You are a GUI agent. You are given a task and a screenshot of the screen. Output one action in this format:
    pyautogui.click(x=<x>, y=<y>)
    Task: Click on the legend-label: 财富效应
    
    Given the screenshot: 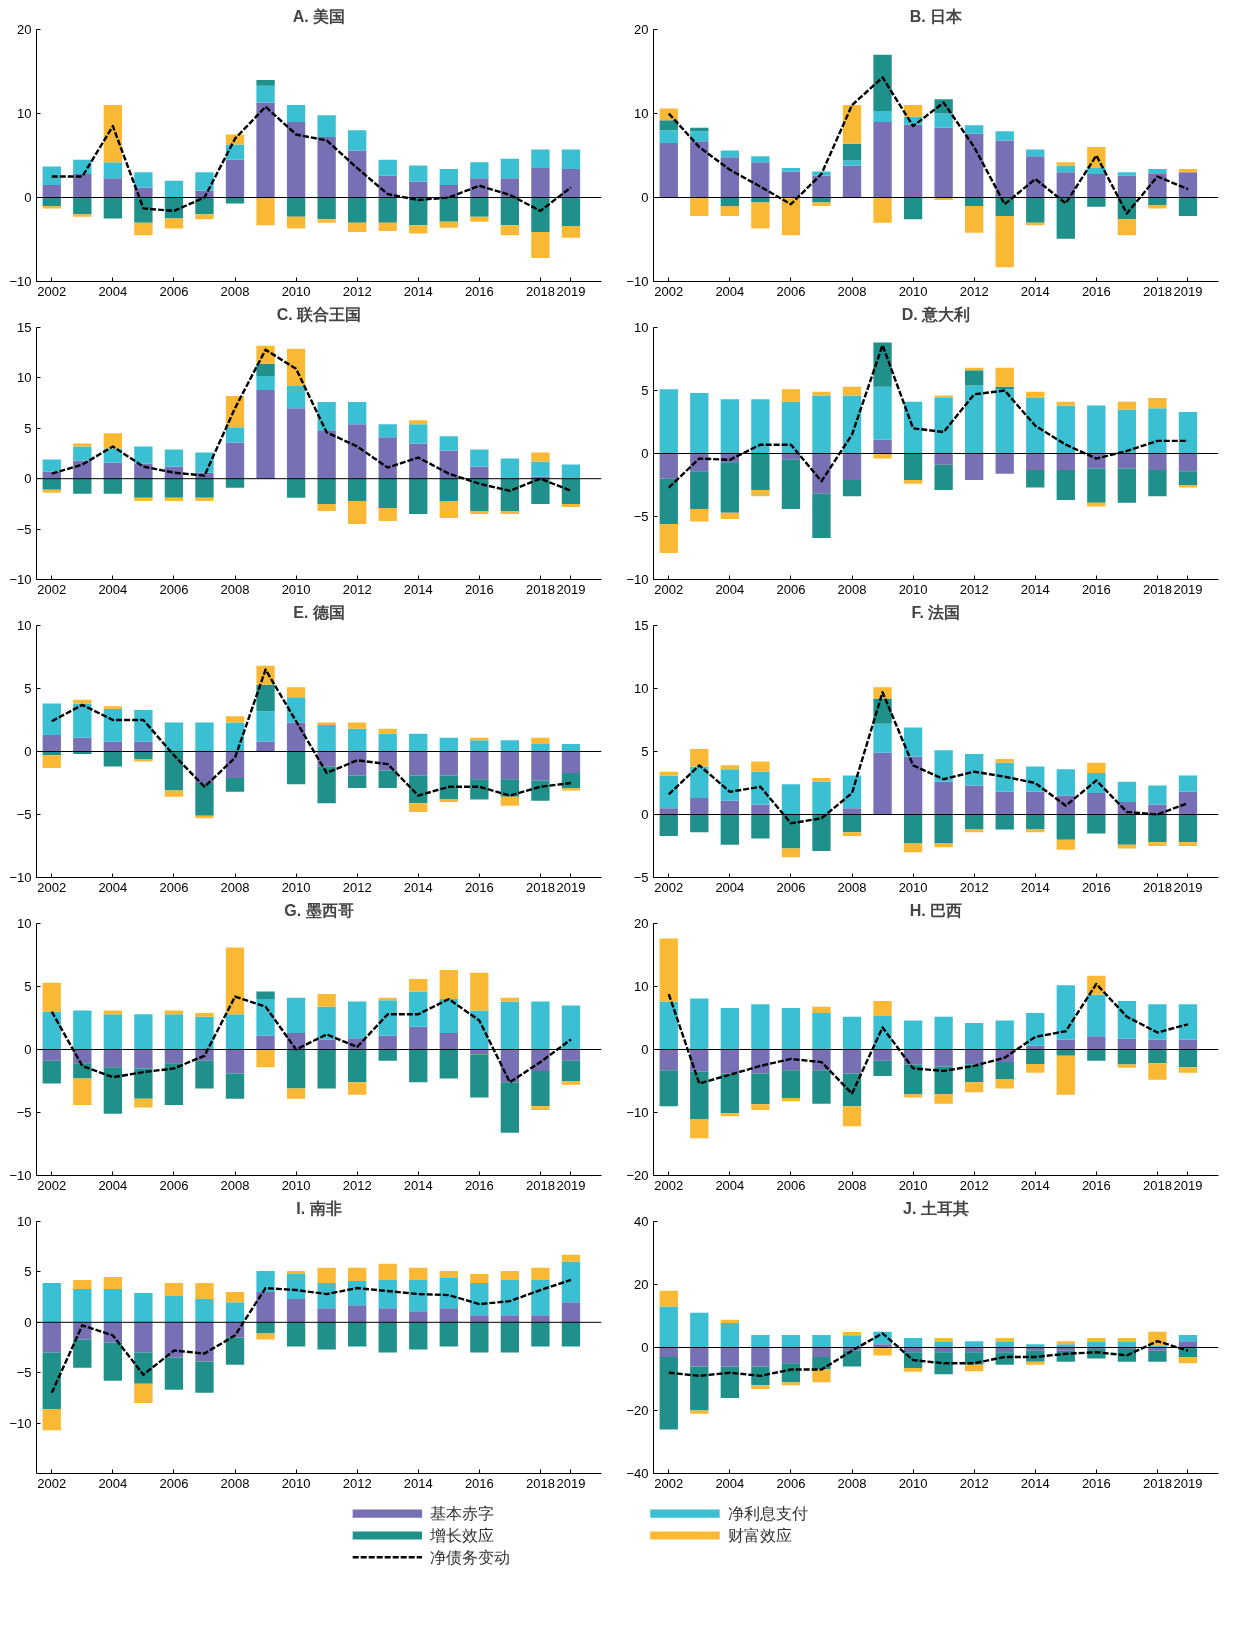 What is the action you would take?
    pyautogui.click(x=759, y=1535)
    